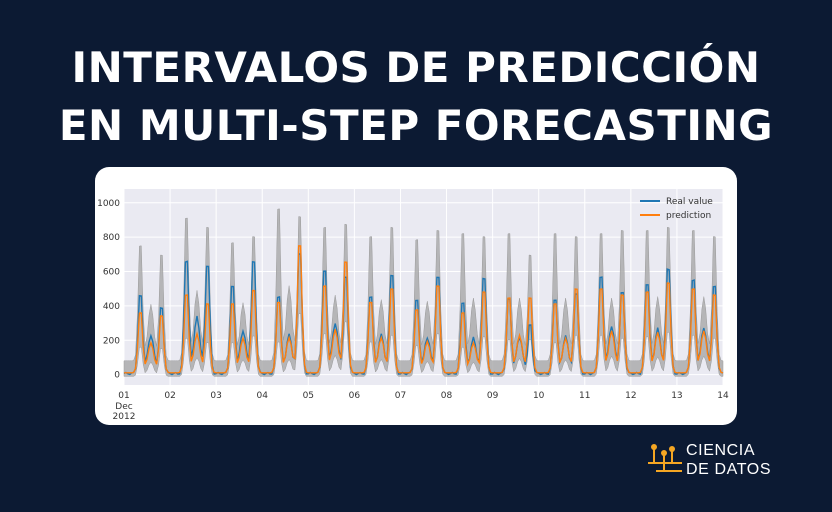 This screenshot has width=832, height=512. I want to click on y-tick-label: 200, so click(111, 341).